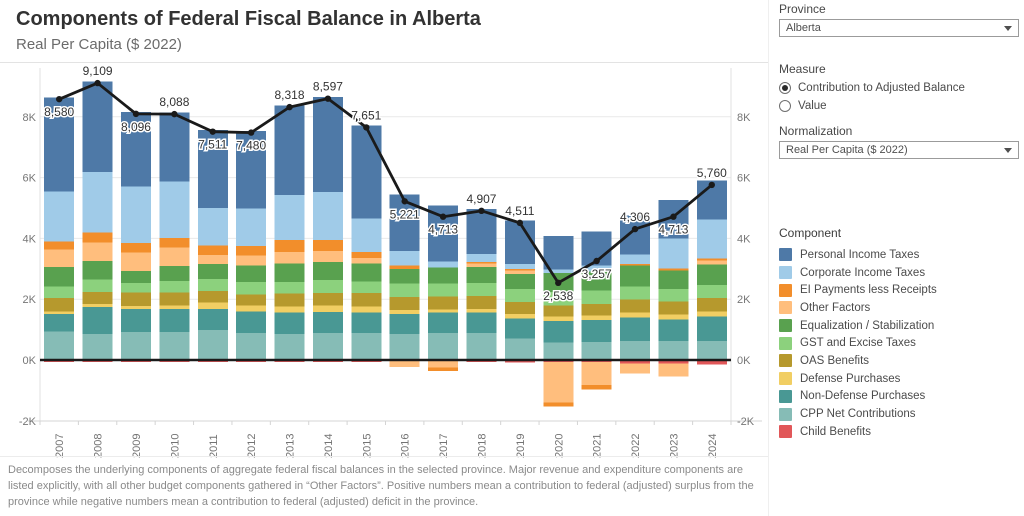 The height and width of the screenshot is (516, 1024). What do you see at coordinates (899, 150) in the screenshot?
I see `normalization-dropdown: Real Per Capita ($ 2022)` at bounding box center [899, 150].